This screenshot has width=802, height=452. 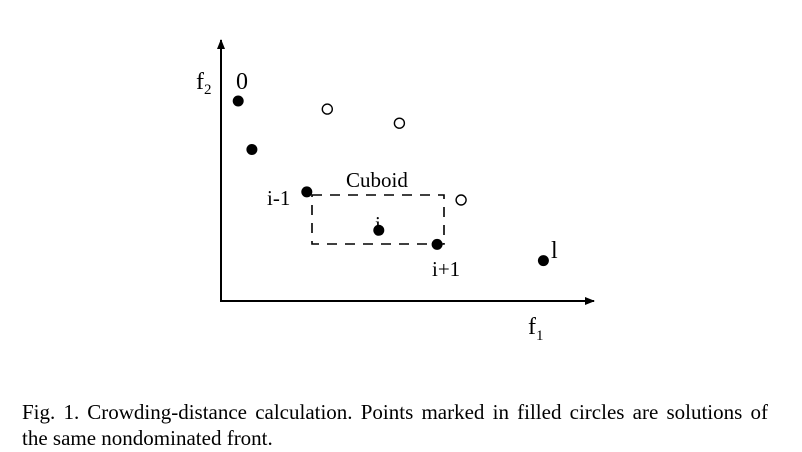 I want to click on point-label-i-minus-1: i-1, so click(x=278, y=198).